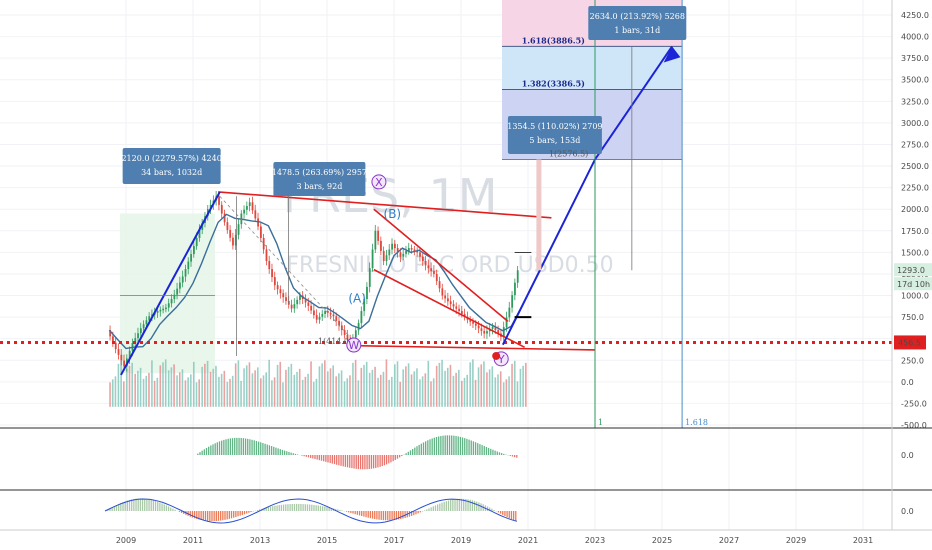  I want to click on candlesticks, so click(314, 281).